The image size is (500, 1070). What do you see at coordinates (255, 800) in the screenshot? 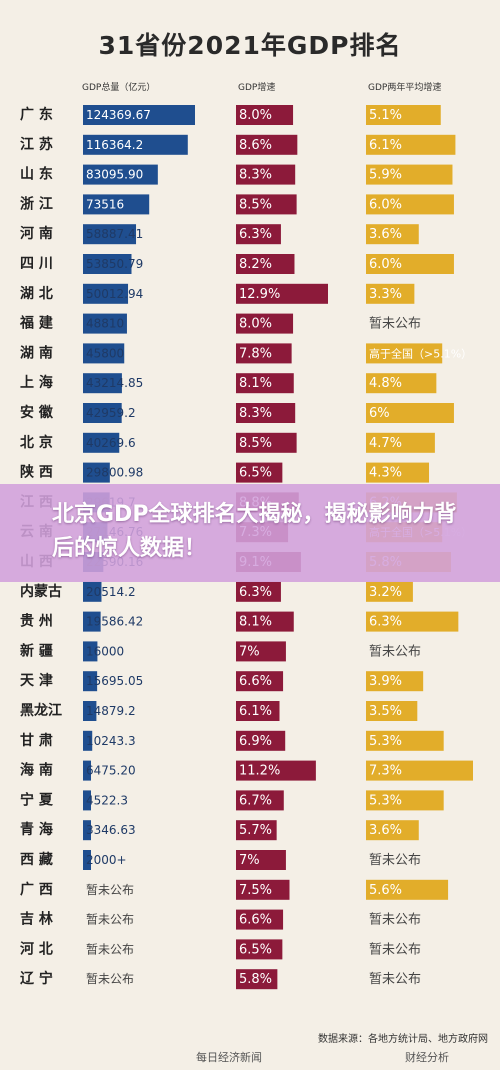
I see `growth-value-label: 6.7%` at bounding box center [255, 800].